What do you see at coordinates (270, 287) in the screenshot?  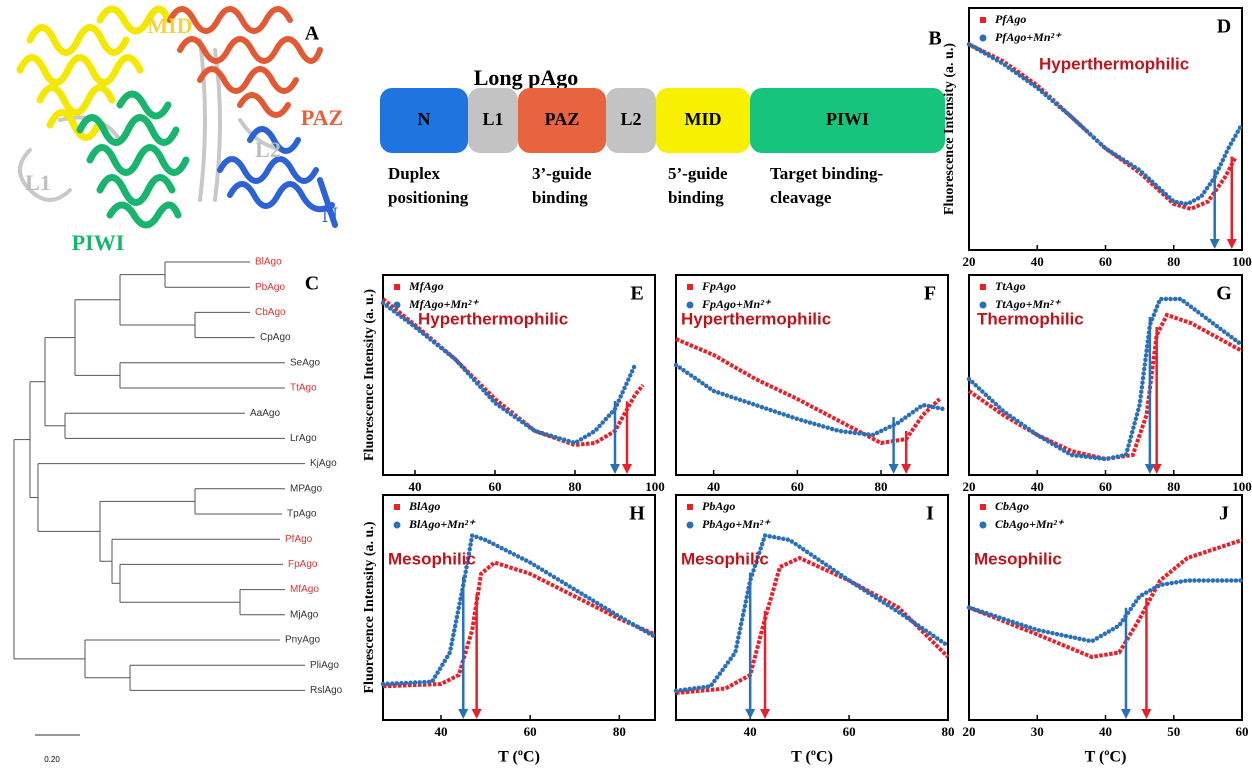 I see `tree-leaf-label: PbAgo` at bounding box center [270, 287].